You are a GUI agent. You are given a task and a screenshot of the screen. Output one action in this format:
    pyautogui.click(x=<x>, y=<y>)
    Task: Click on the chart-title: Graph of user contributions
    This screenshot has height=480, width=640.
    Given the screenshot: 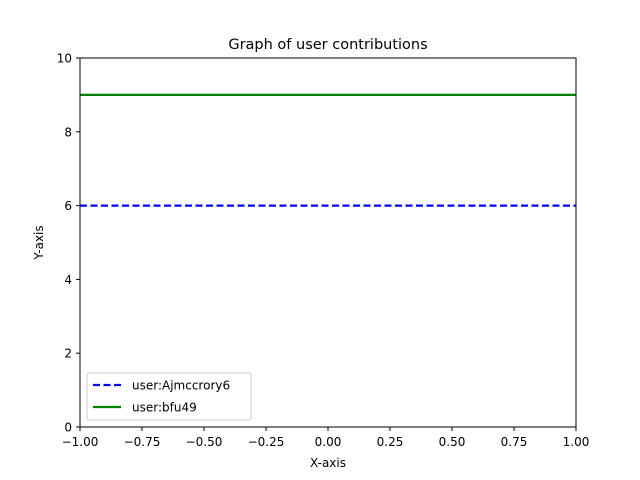 What is the action you would take?
    pyautogui.click(x=327, y=45)
    